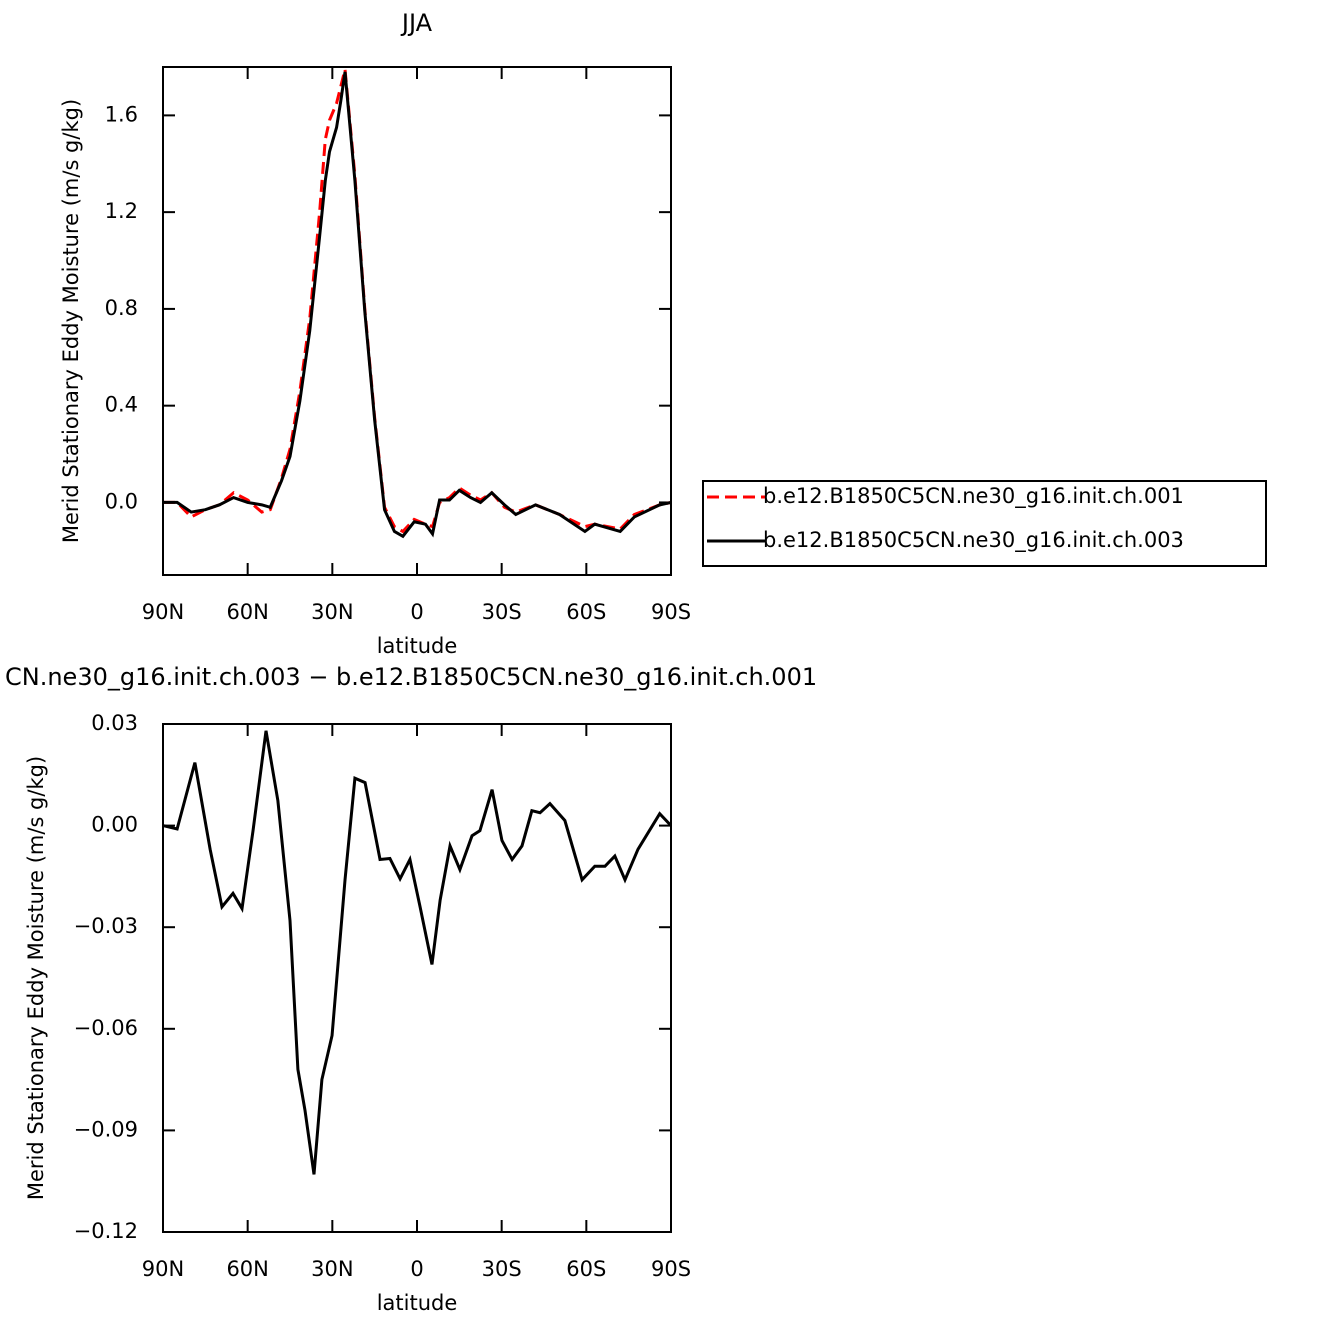 Image resolution: width=1325 pixels, height=1325 pixels. What do you see at coordinates (106, 926) in the screenshot?
I see `y-tick-label: −0.03` at bounding box center [106, 926].